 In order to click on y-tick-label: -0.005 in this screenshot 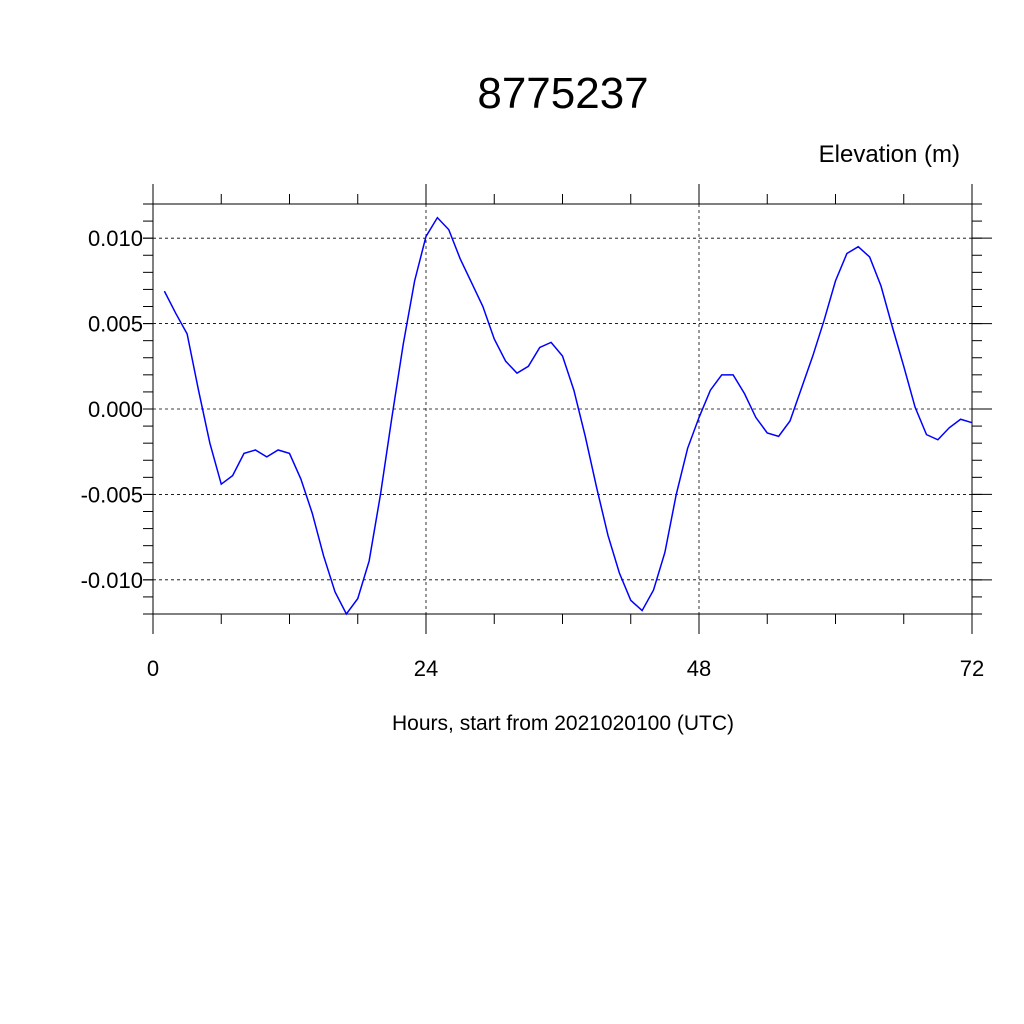, I will do `click(112, 494)`.